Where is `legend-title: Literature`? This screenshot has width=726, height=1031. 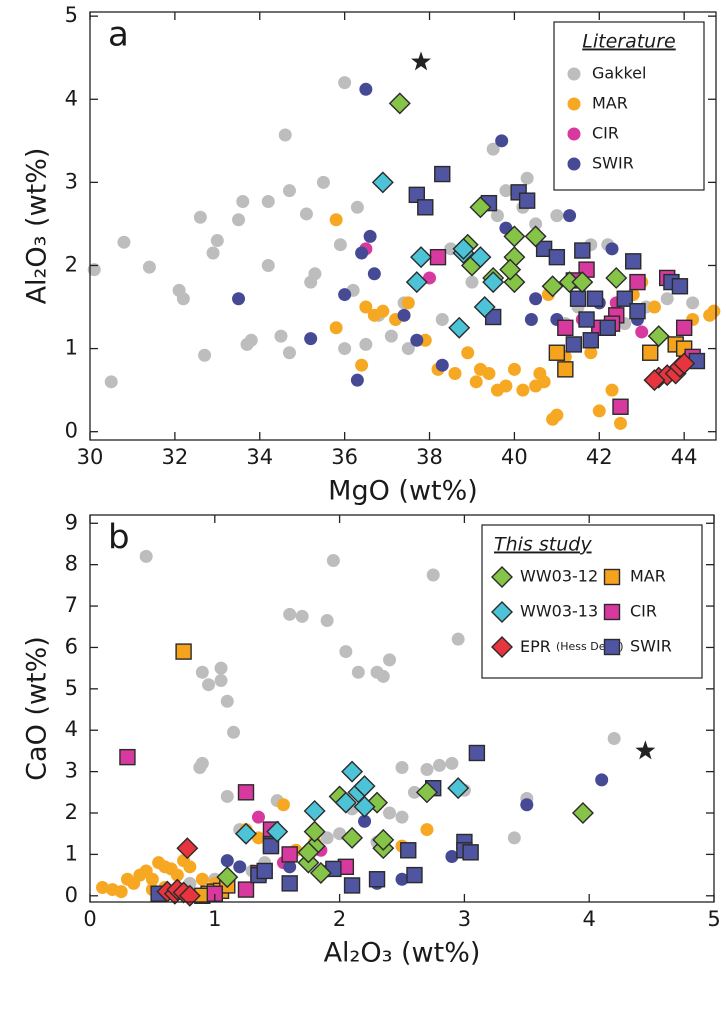
legend-title: Literature is located at coordinates (628, 42).